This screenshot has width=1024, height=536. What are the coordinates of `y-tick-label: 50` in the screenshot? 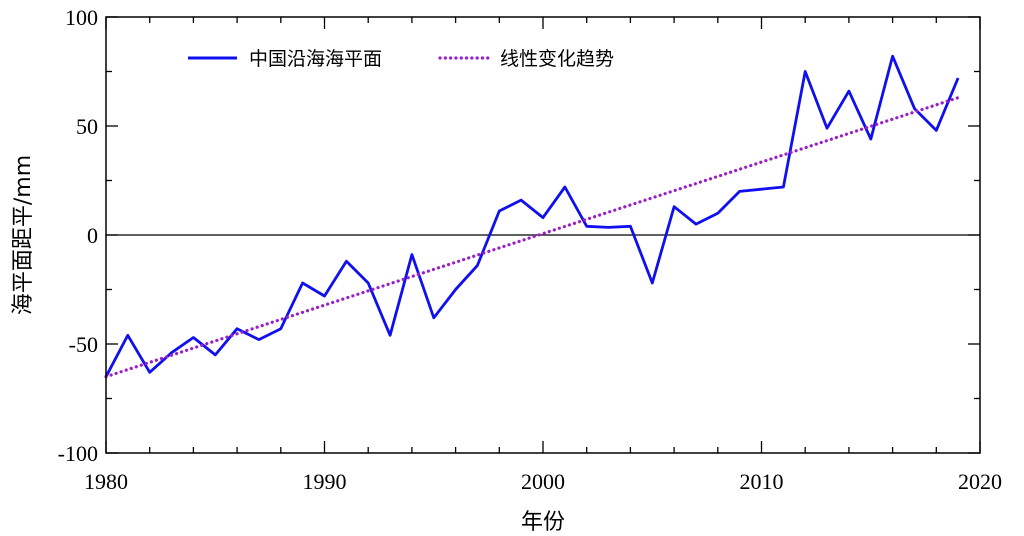 It's located at (87, 126).